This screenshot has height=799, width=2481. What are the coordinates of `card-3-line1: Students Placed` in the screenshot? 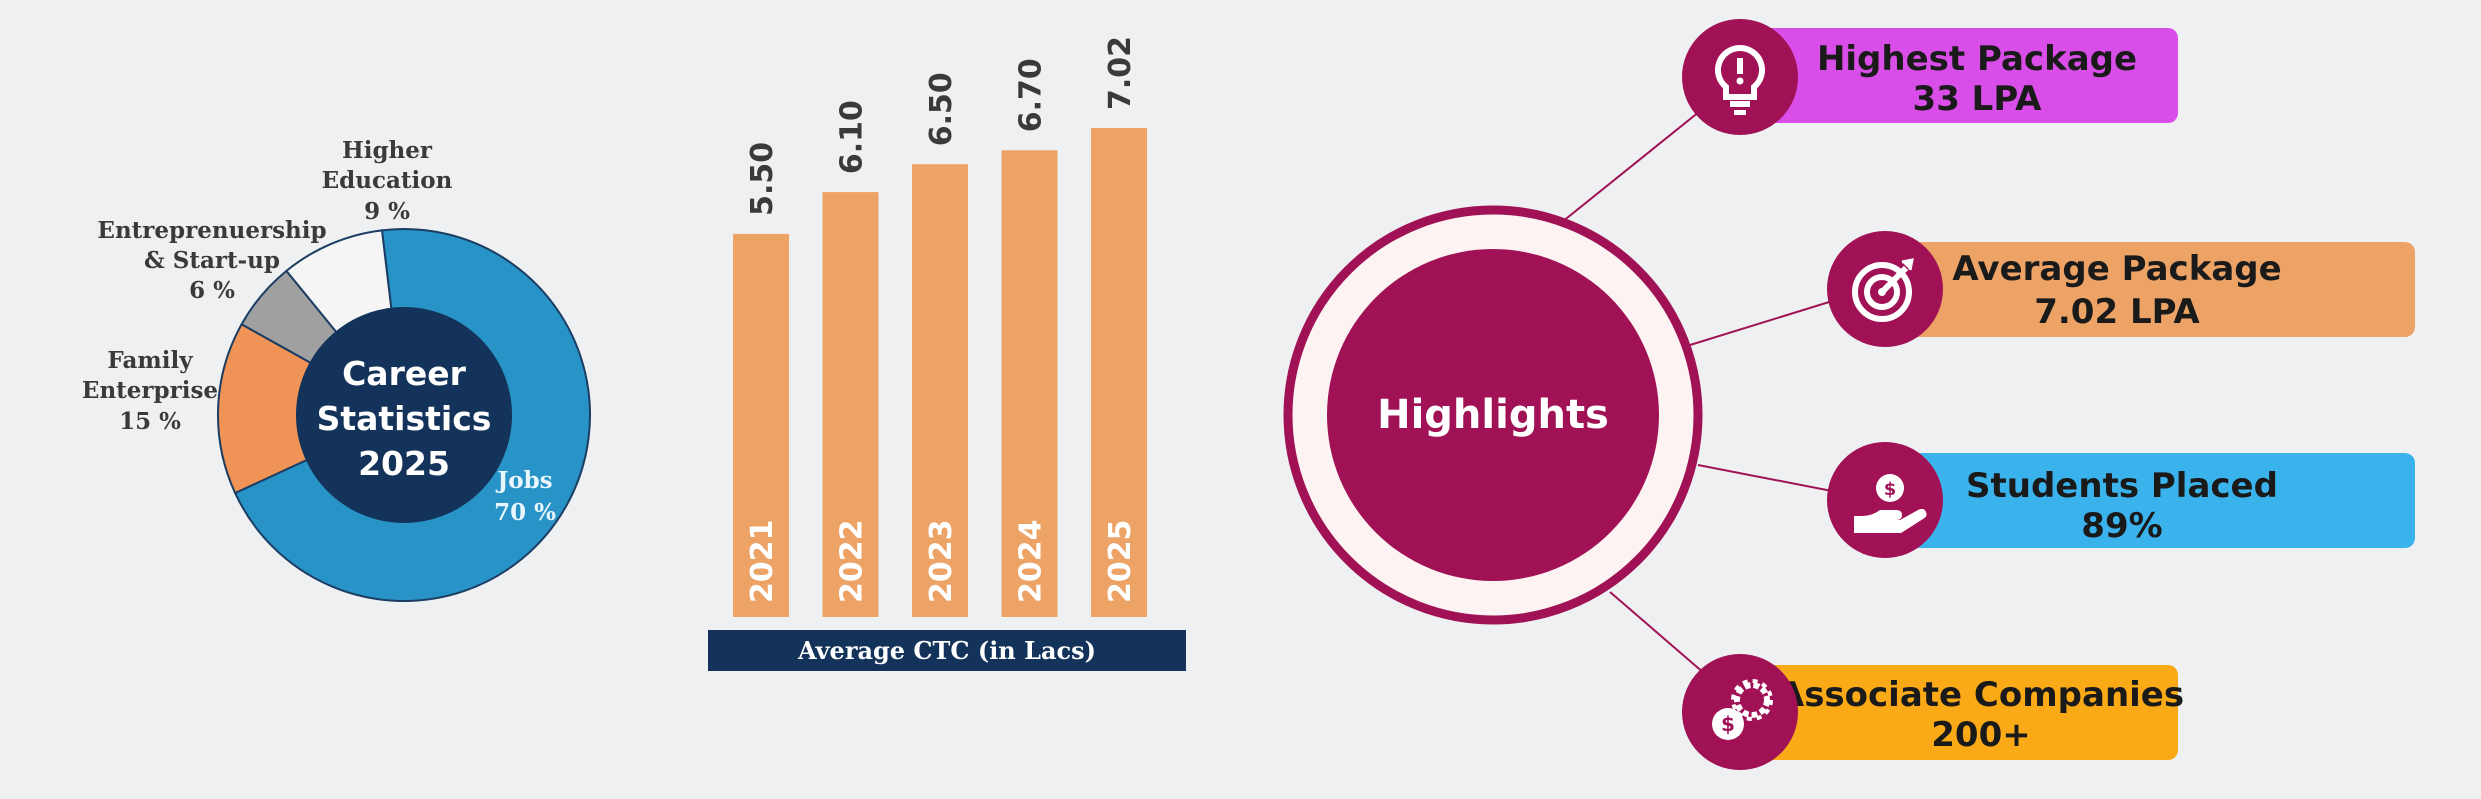 It's located at (2122, 486).